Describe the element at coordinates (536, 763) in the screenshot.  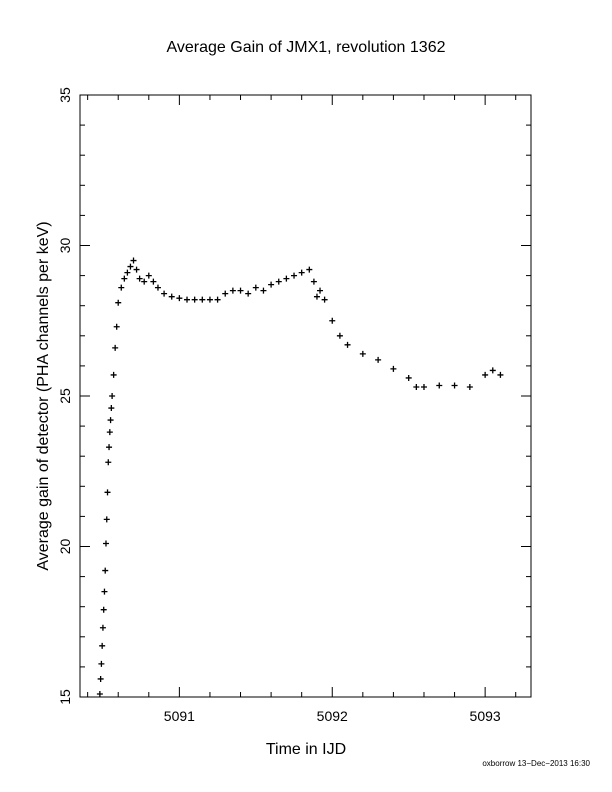
I see `footer-credit: oxborrow 13−Dec−2013 16:30` at that location.